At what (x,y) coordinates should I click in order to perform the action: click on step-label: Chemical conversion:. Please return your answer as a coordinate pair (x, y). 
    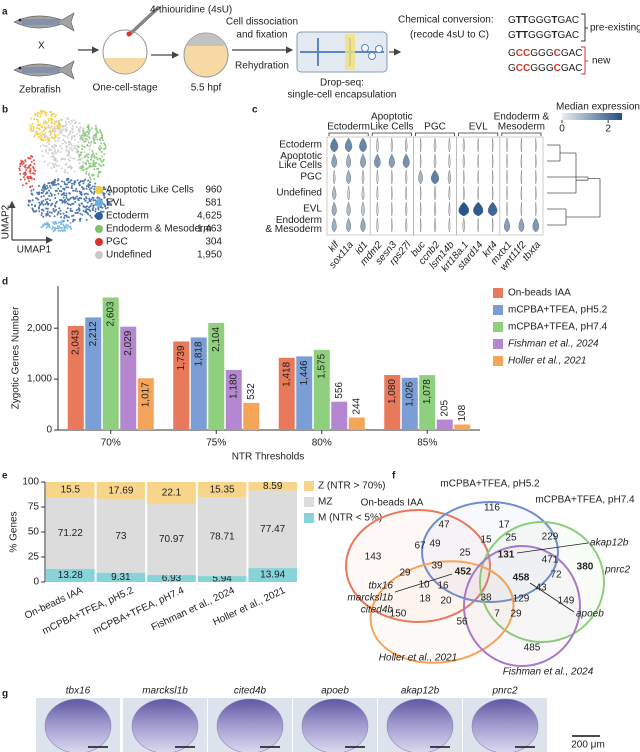
    Looking at the image, I should click on (446, 20).